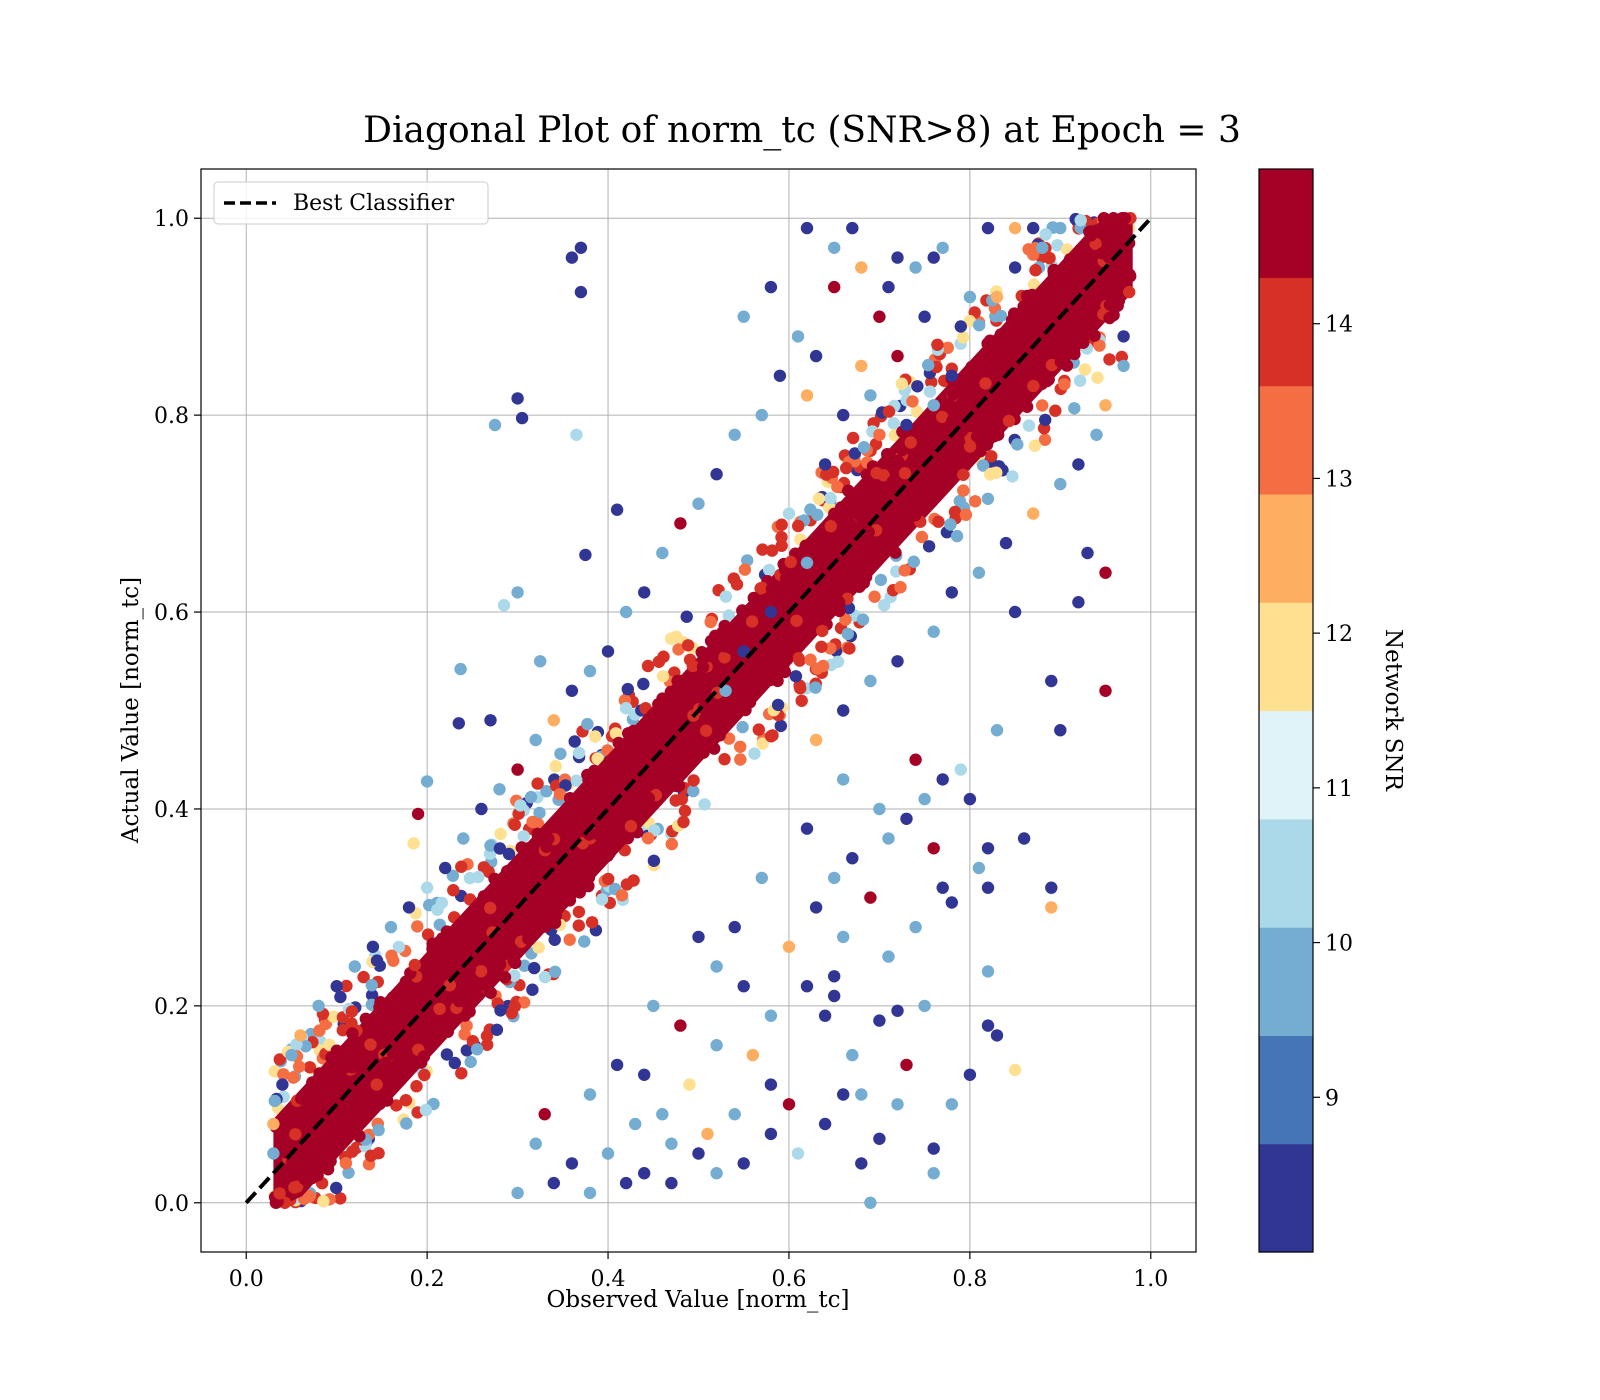 The width and height of the screenshot is (1600, 1400). What do you see at coordinates (788, 1279) in the screenshot?
I see `x-tick-label-3: 0.6` at bounding box center [788, 1279].